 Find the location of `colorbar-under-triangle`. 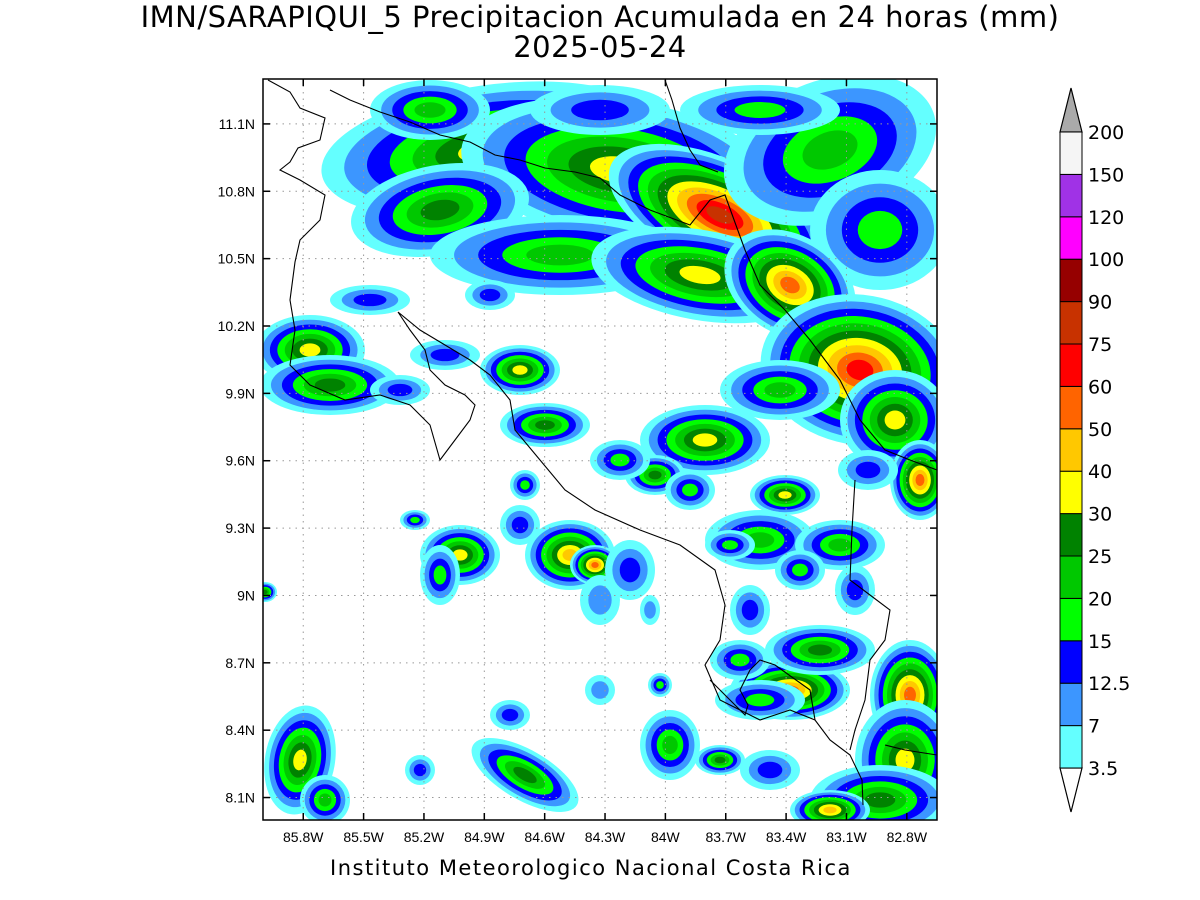

colorbar-under-triangle is located at coordinates (1071, 790).